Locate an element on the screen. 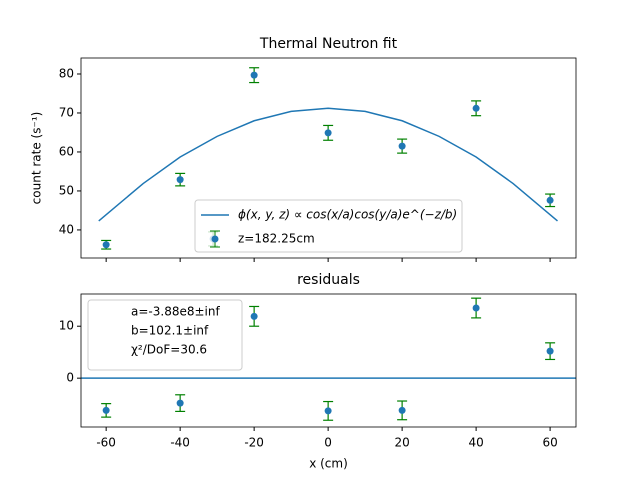 The width and height of the screenshot is (640, 480). axes-title: residuals is located at coordinates (328, 280).